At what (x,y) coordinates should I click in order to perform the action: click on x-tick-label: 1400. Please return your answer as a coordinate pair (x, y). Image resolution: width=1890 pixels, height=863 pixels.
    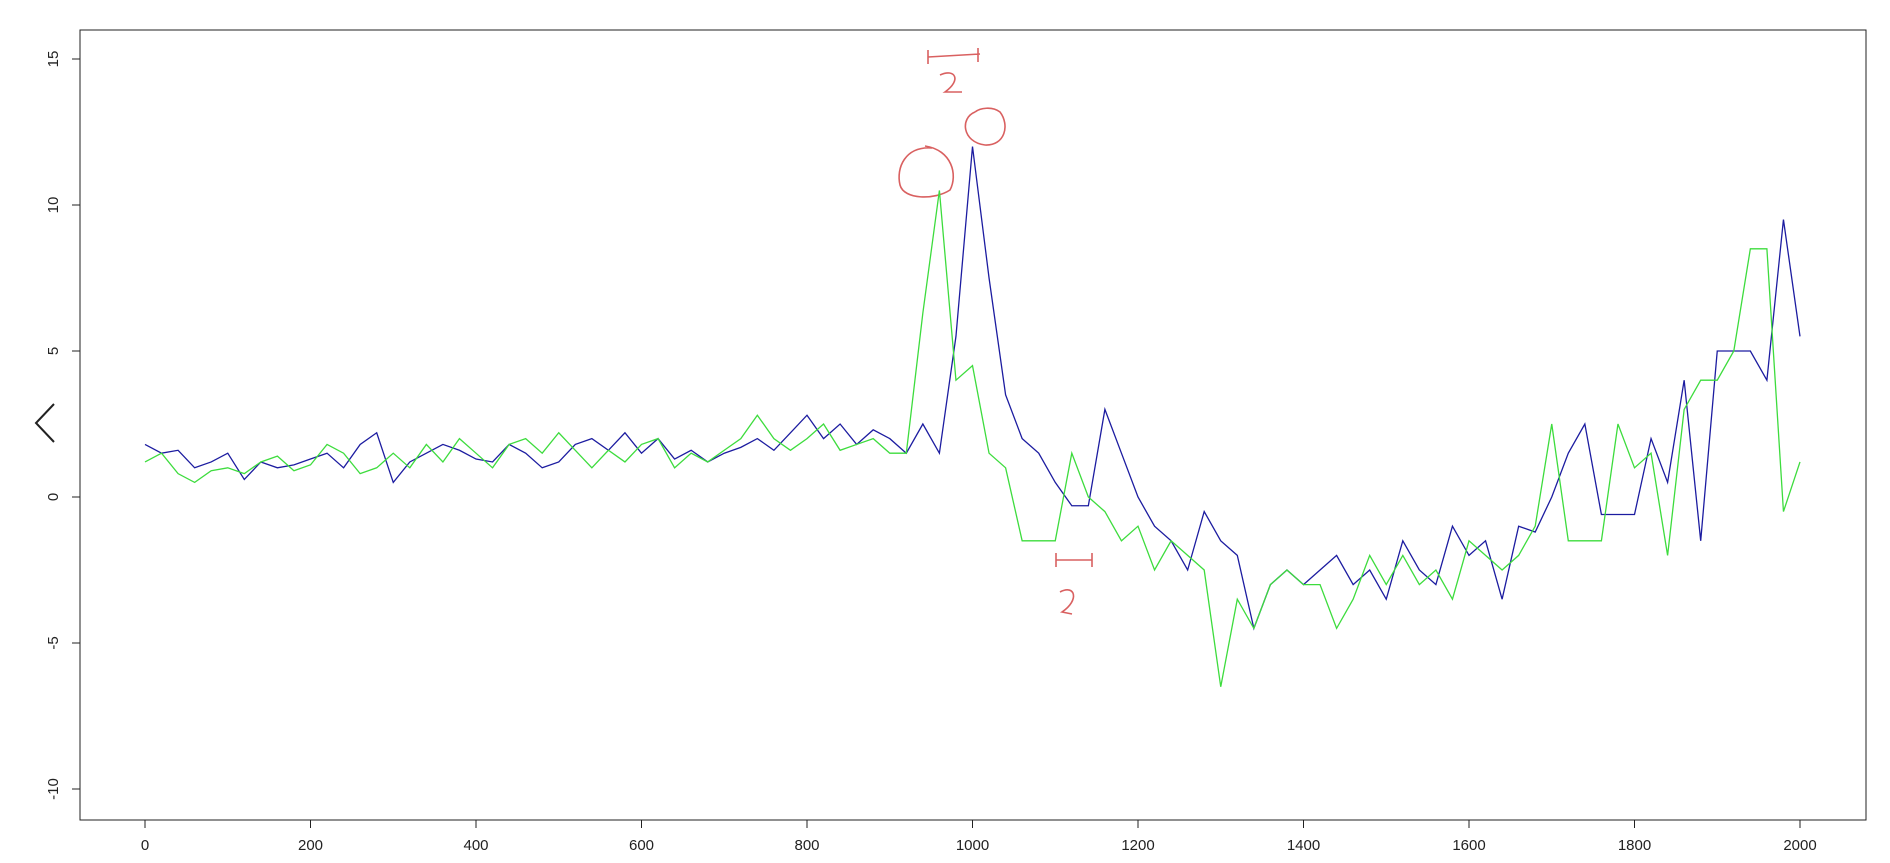
    Looking at the image, I should click on (1303, 845).